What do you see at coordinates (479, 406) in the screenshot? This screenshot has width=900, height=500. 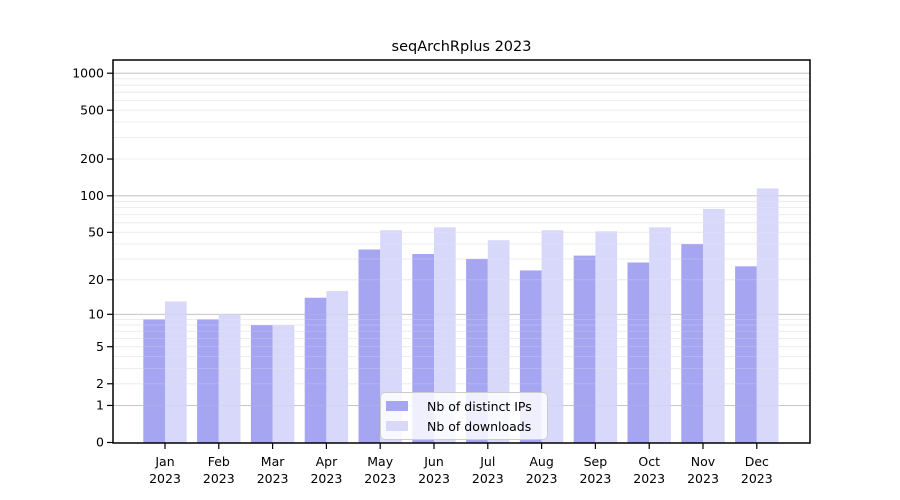 I see `legend-label-distinct-ips: Nb of distinct IPs` at bounding box center [479, 406].